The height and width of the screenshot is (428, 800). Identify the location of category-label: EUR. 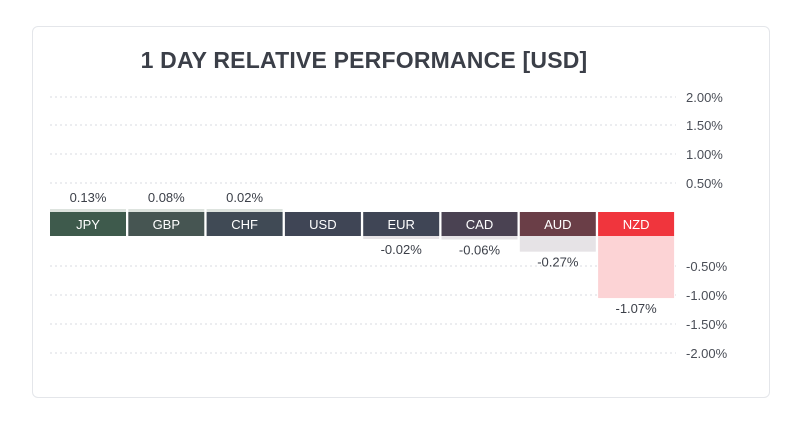
(400, 224).